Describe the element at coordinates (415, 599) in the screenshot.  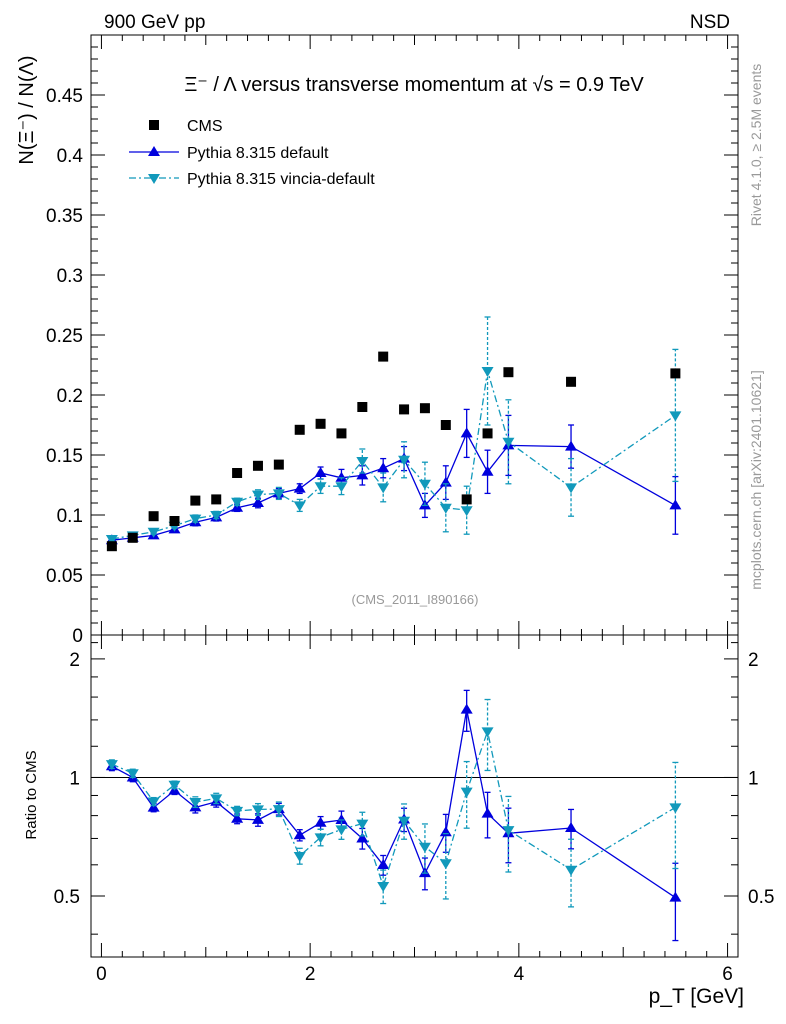
I see `analysis-id-label: (CMS_2011_I890166)` at that location.